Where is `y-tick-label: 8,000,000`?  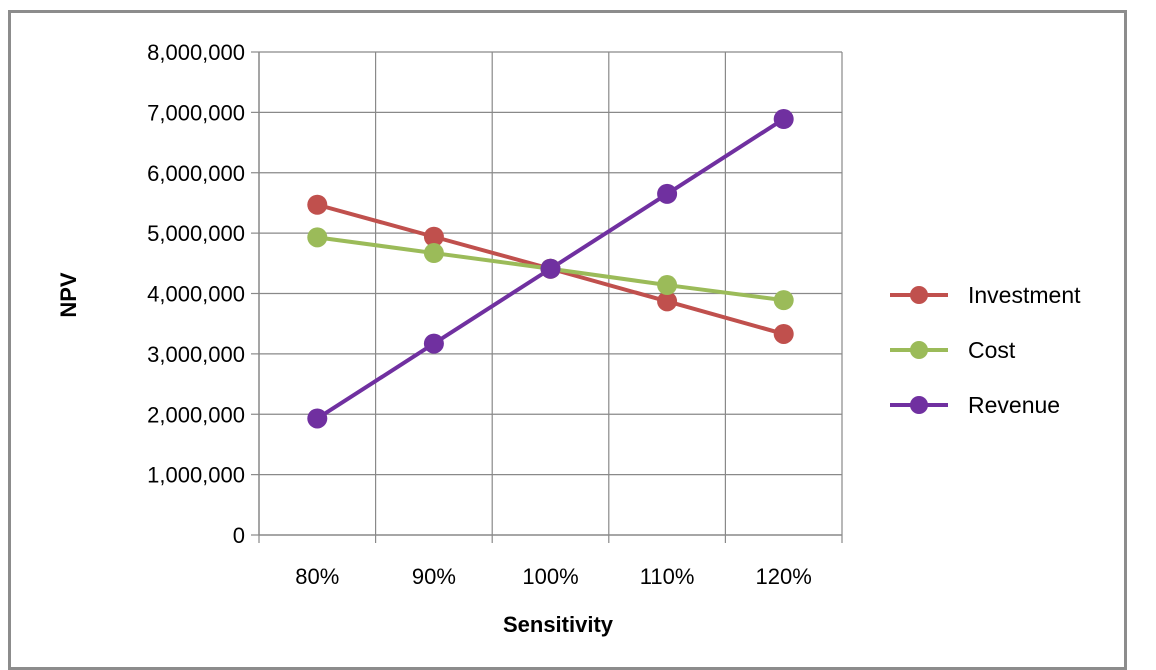
y-tick-label: 8,000,000 is located at coordinates (196, 52).